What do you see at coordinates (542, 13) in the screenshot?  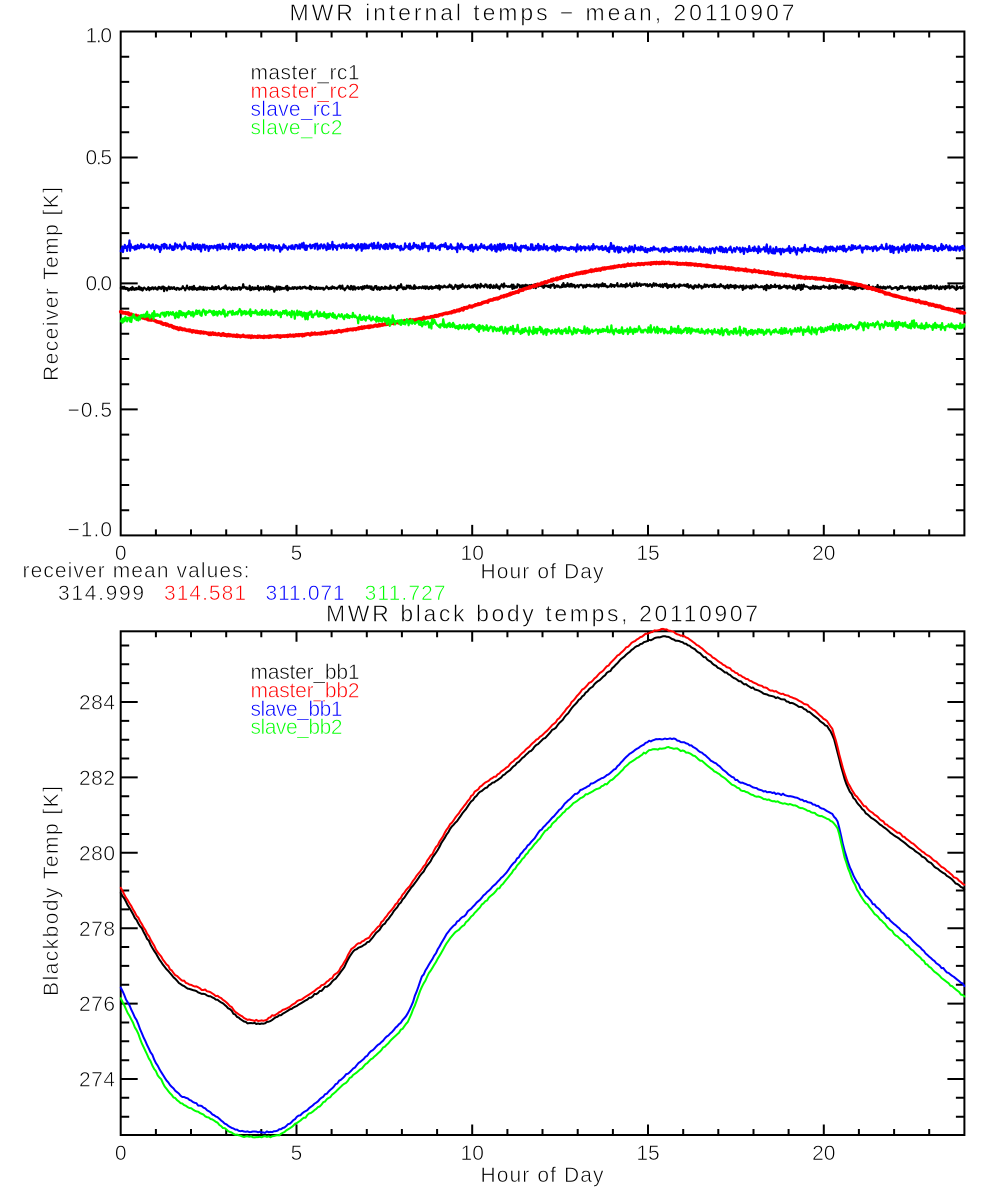 I see `svg-text:MWR internal temps − mean, 201: MWR internal temps − mean, 20110907` at bounding box center [542, 13].